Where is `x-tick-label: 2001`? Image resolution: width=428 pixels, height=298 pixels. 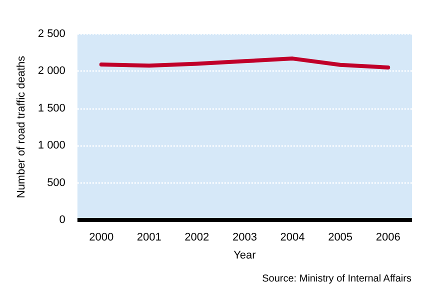 x-tick-label: 2001 is located at coordinates (149, 238).